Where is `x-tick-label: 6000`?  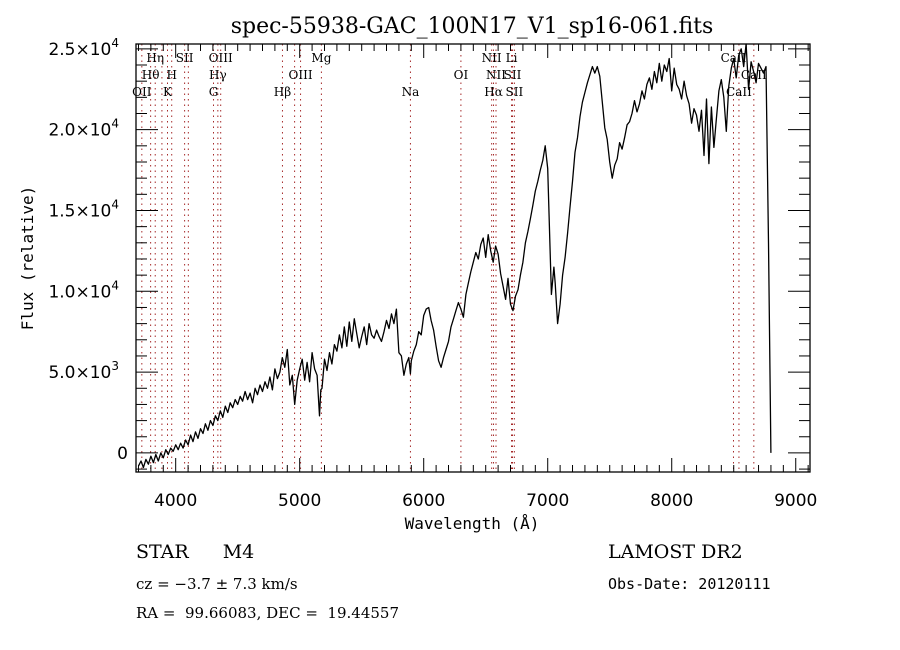
x-tick-label: 6000 is located at coordinates (423, 501).